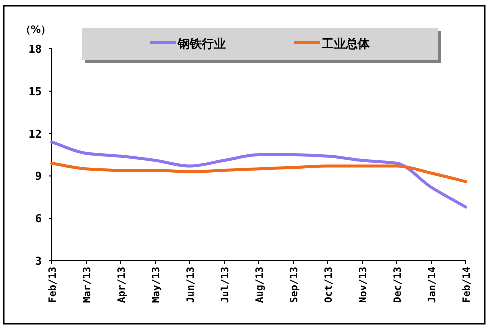 Image resolution: width=492 pixels, height=330 pixels. Describe the element at coordinates (260, 285) in the screenshot. I see `x-tick-label: Aug/13` at that location.